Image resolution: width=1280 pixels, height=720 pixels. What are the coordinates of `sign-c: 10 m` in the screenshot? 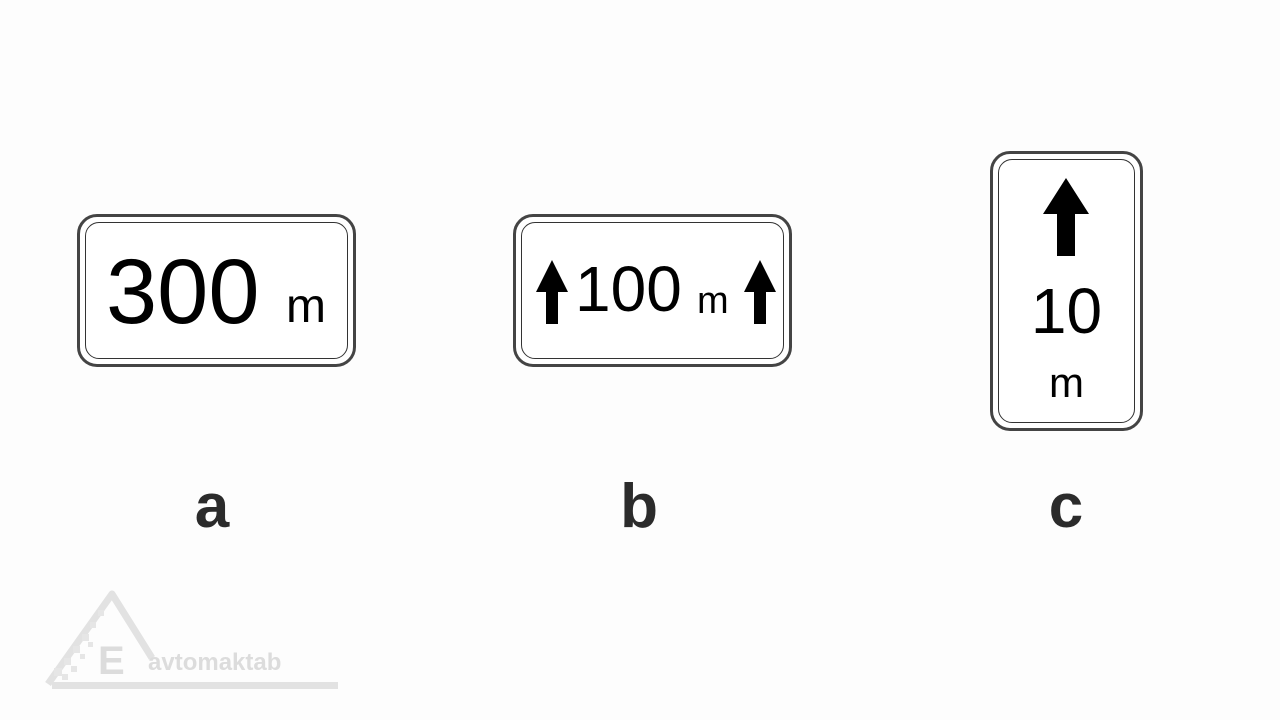 It's located at (1066, 291).